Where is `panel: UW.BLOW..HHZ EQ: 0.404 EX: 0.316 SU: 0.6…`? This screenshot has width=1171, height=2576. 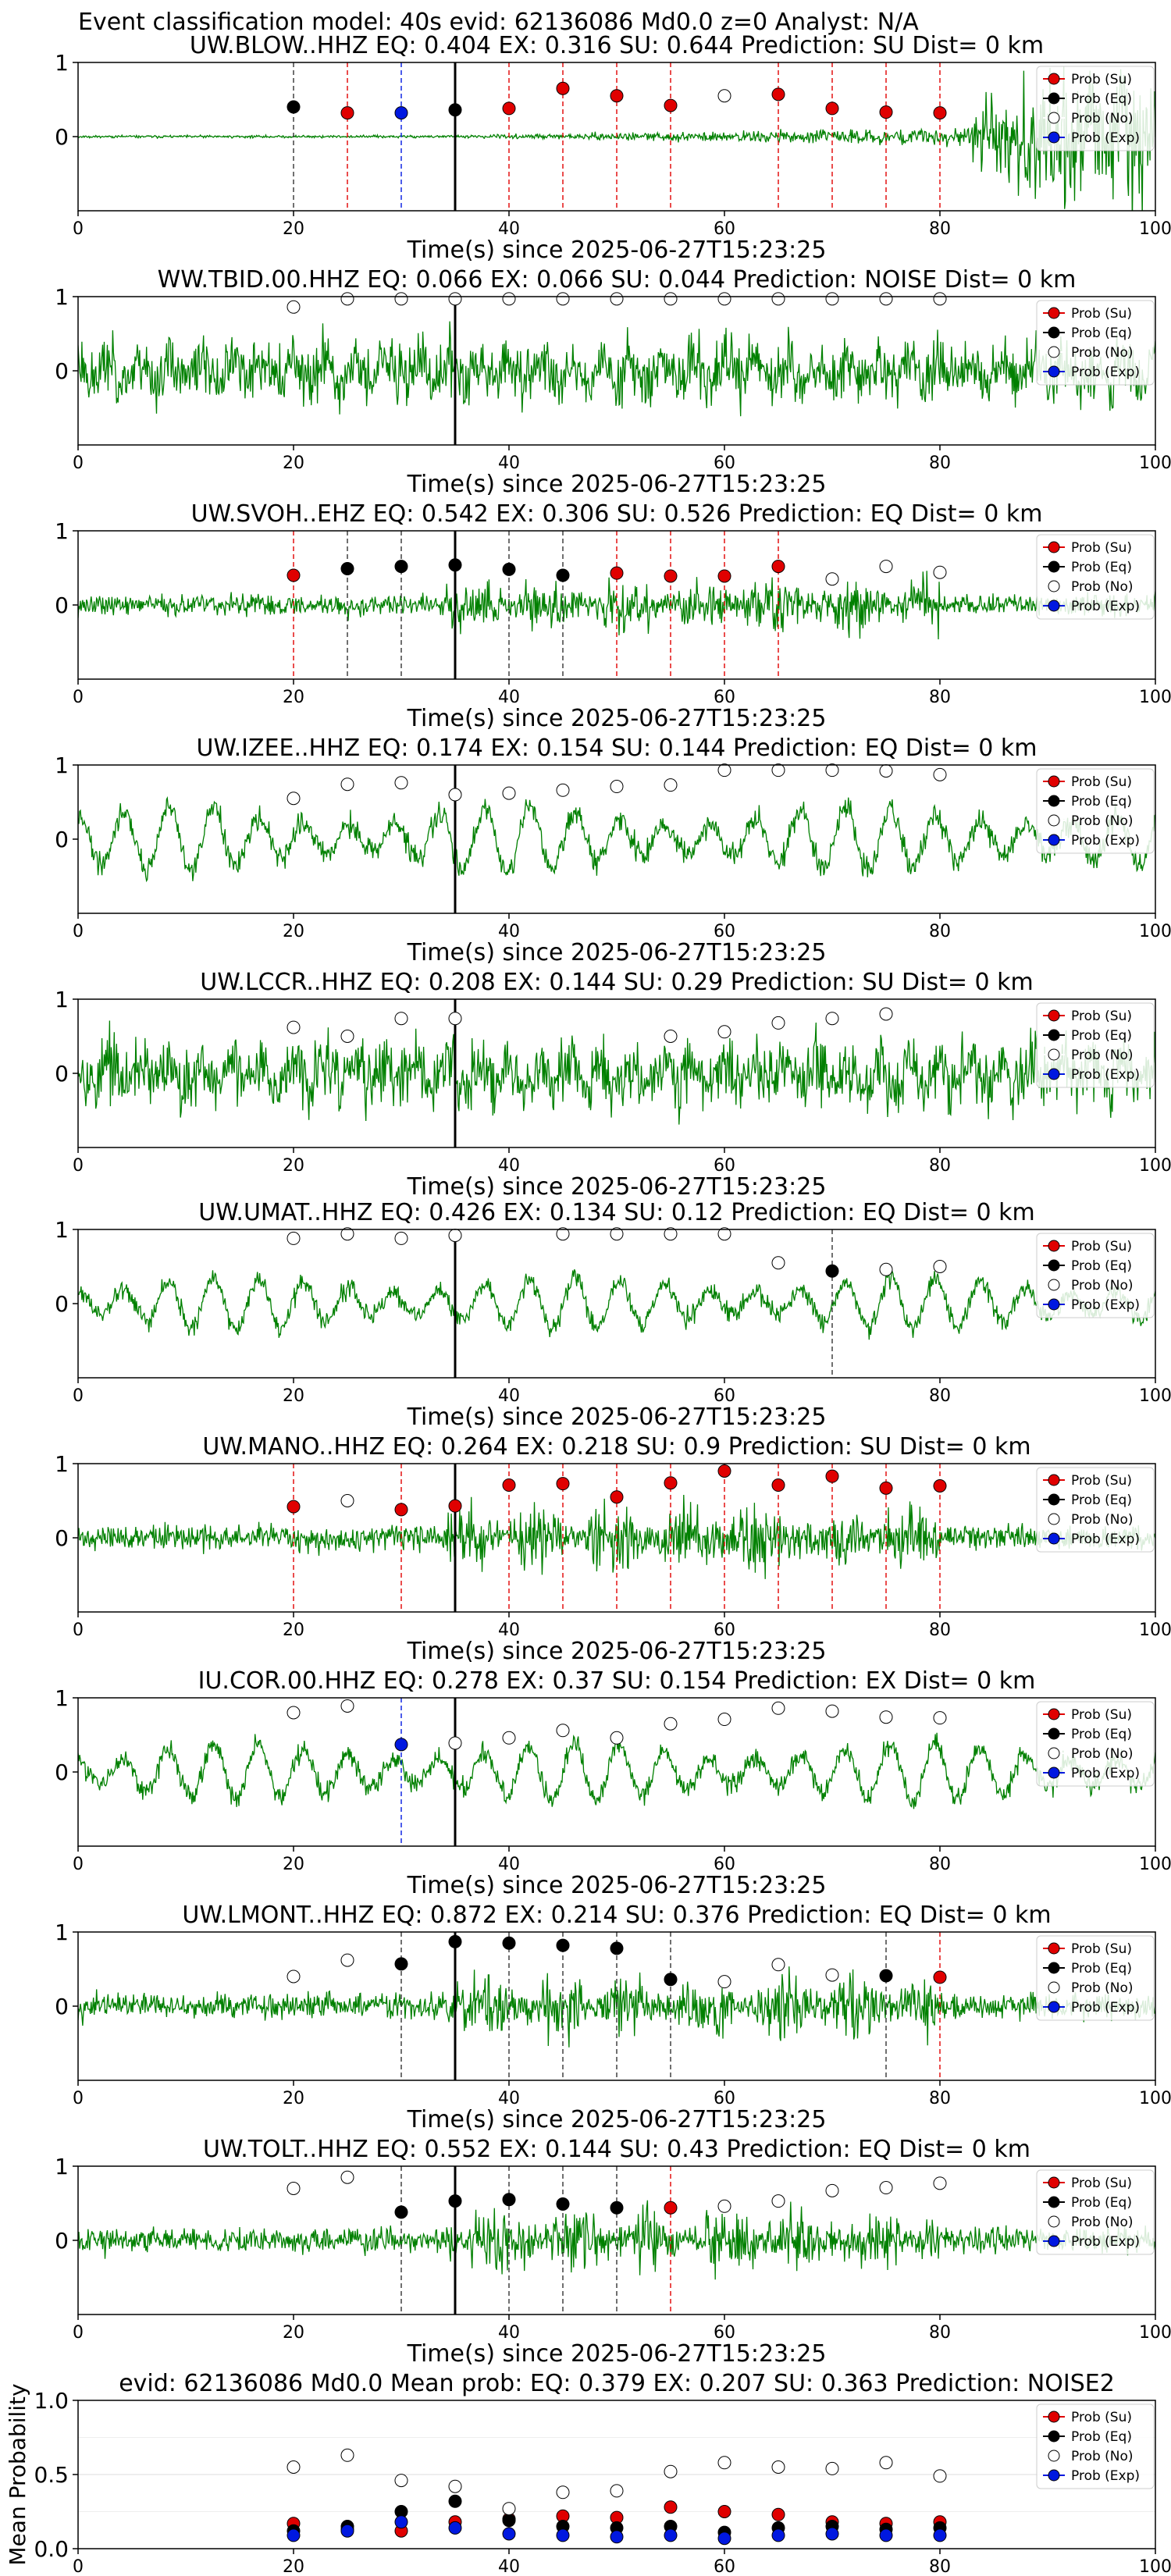 panel: UW.BLOW..HHZ EQ: 0.404 EX: 0.316 SU: 0.6… is located at coordinates (613, 148).